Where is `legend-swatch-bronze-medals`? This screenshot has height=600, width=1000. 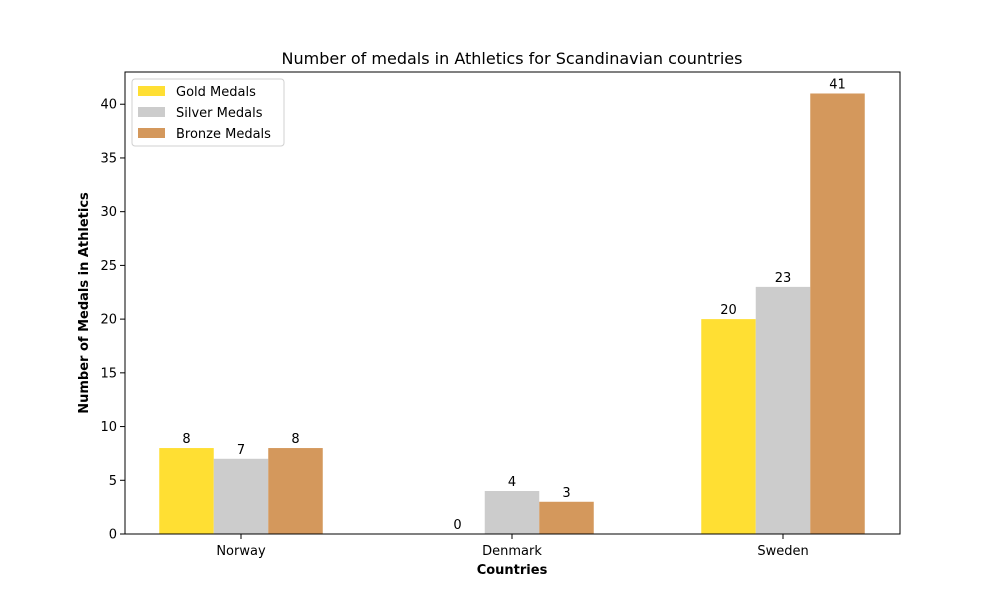
legend-swatch-bronze-medals is located at coordinates (151, 133).